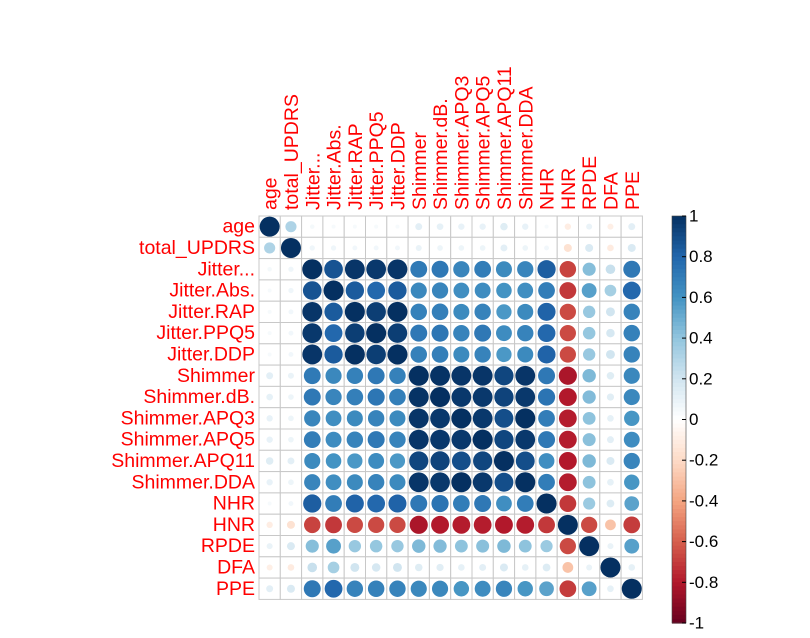 This screenshot has width=810, height=638. I want to click on column-label: total_UPDRS, so click(292, 152).